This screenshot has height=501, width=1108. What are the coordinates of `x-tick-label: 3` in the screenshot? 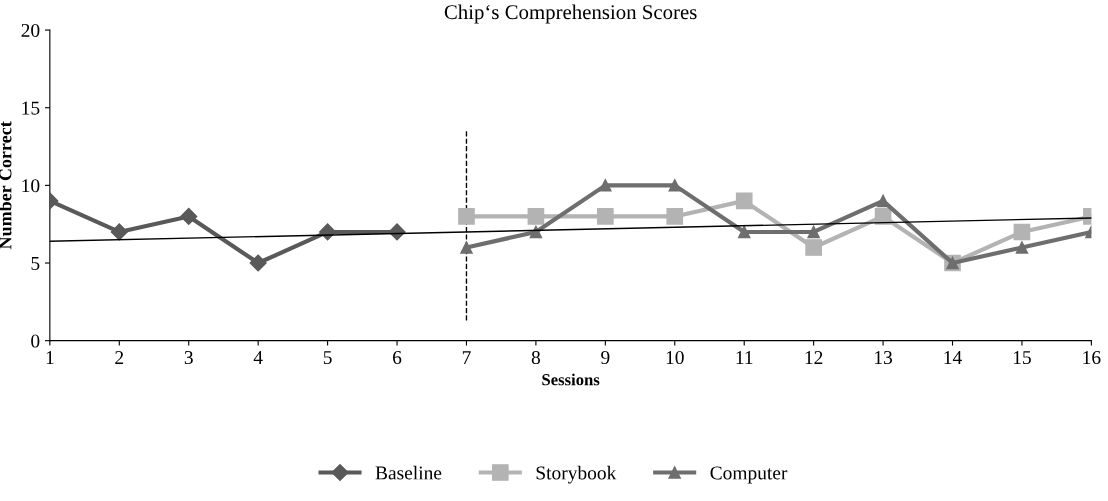 It's located at (188, 358).